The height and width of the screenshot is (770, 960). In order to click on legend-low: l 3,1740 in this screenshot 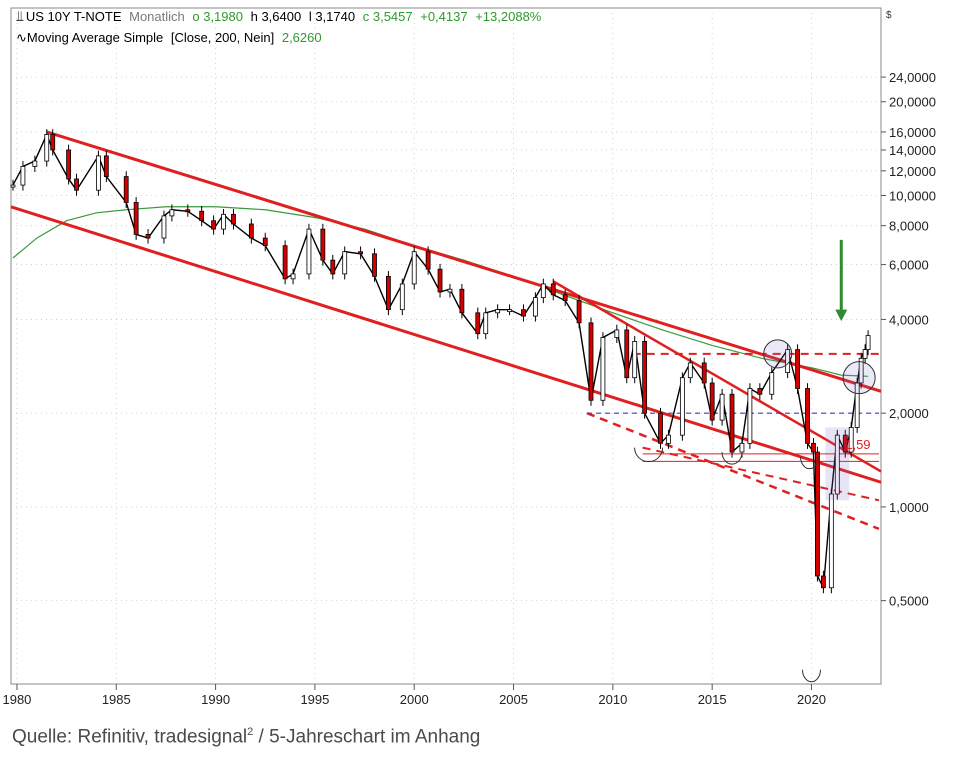, I will do `click(332, 16)`.